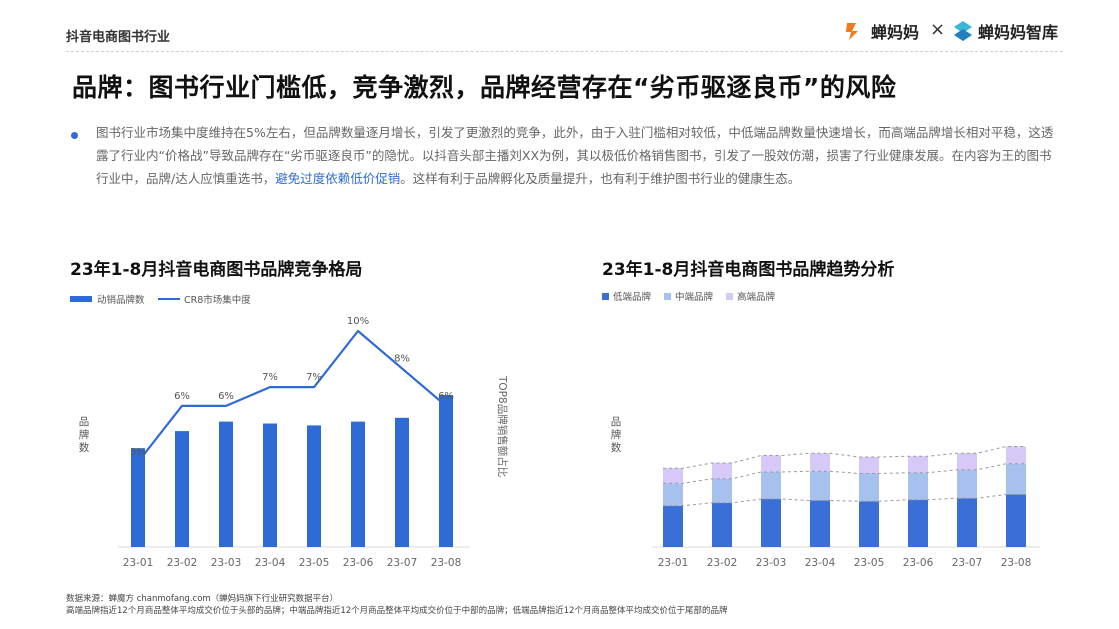  What do you see at coordinates (632, 297) in the screenshot?
I see `legend-label-0: 低端品牌` at bounding box center [632, 297].